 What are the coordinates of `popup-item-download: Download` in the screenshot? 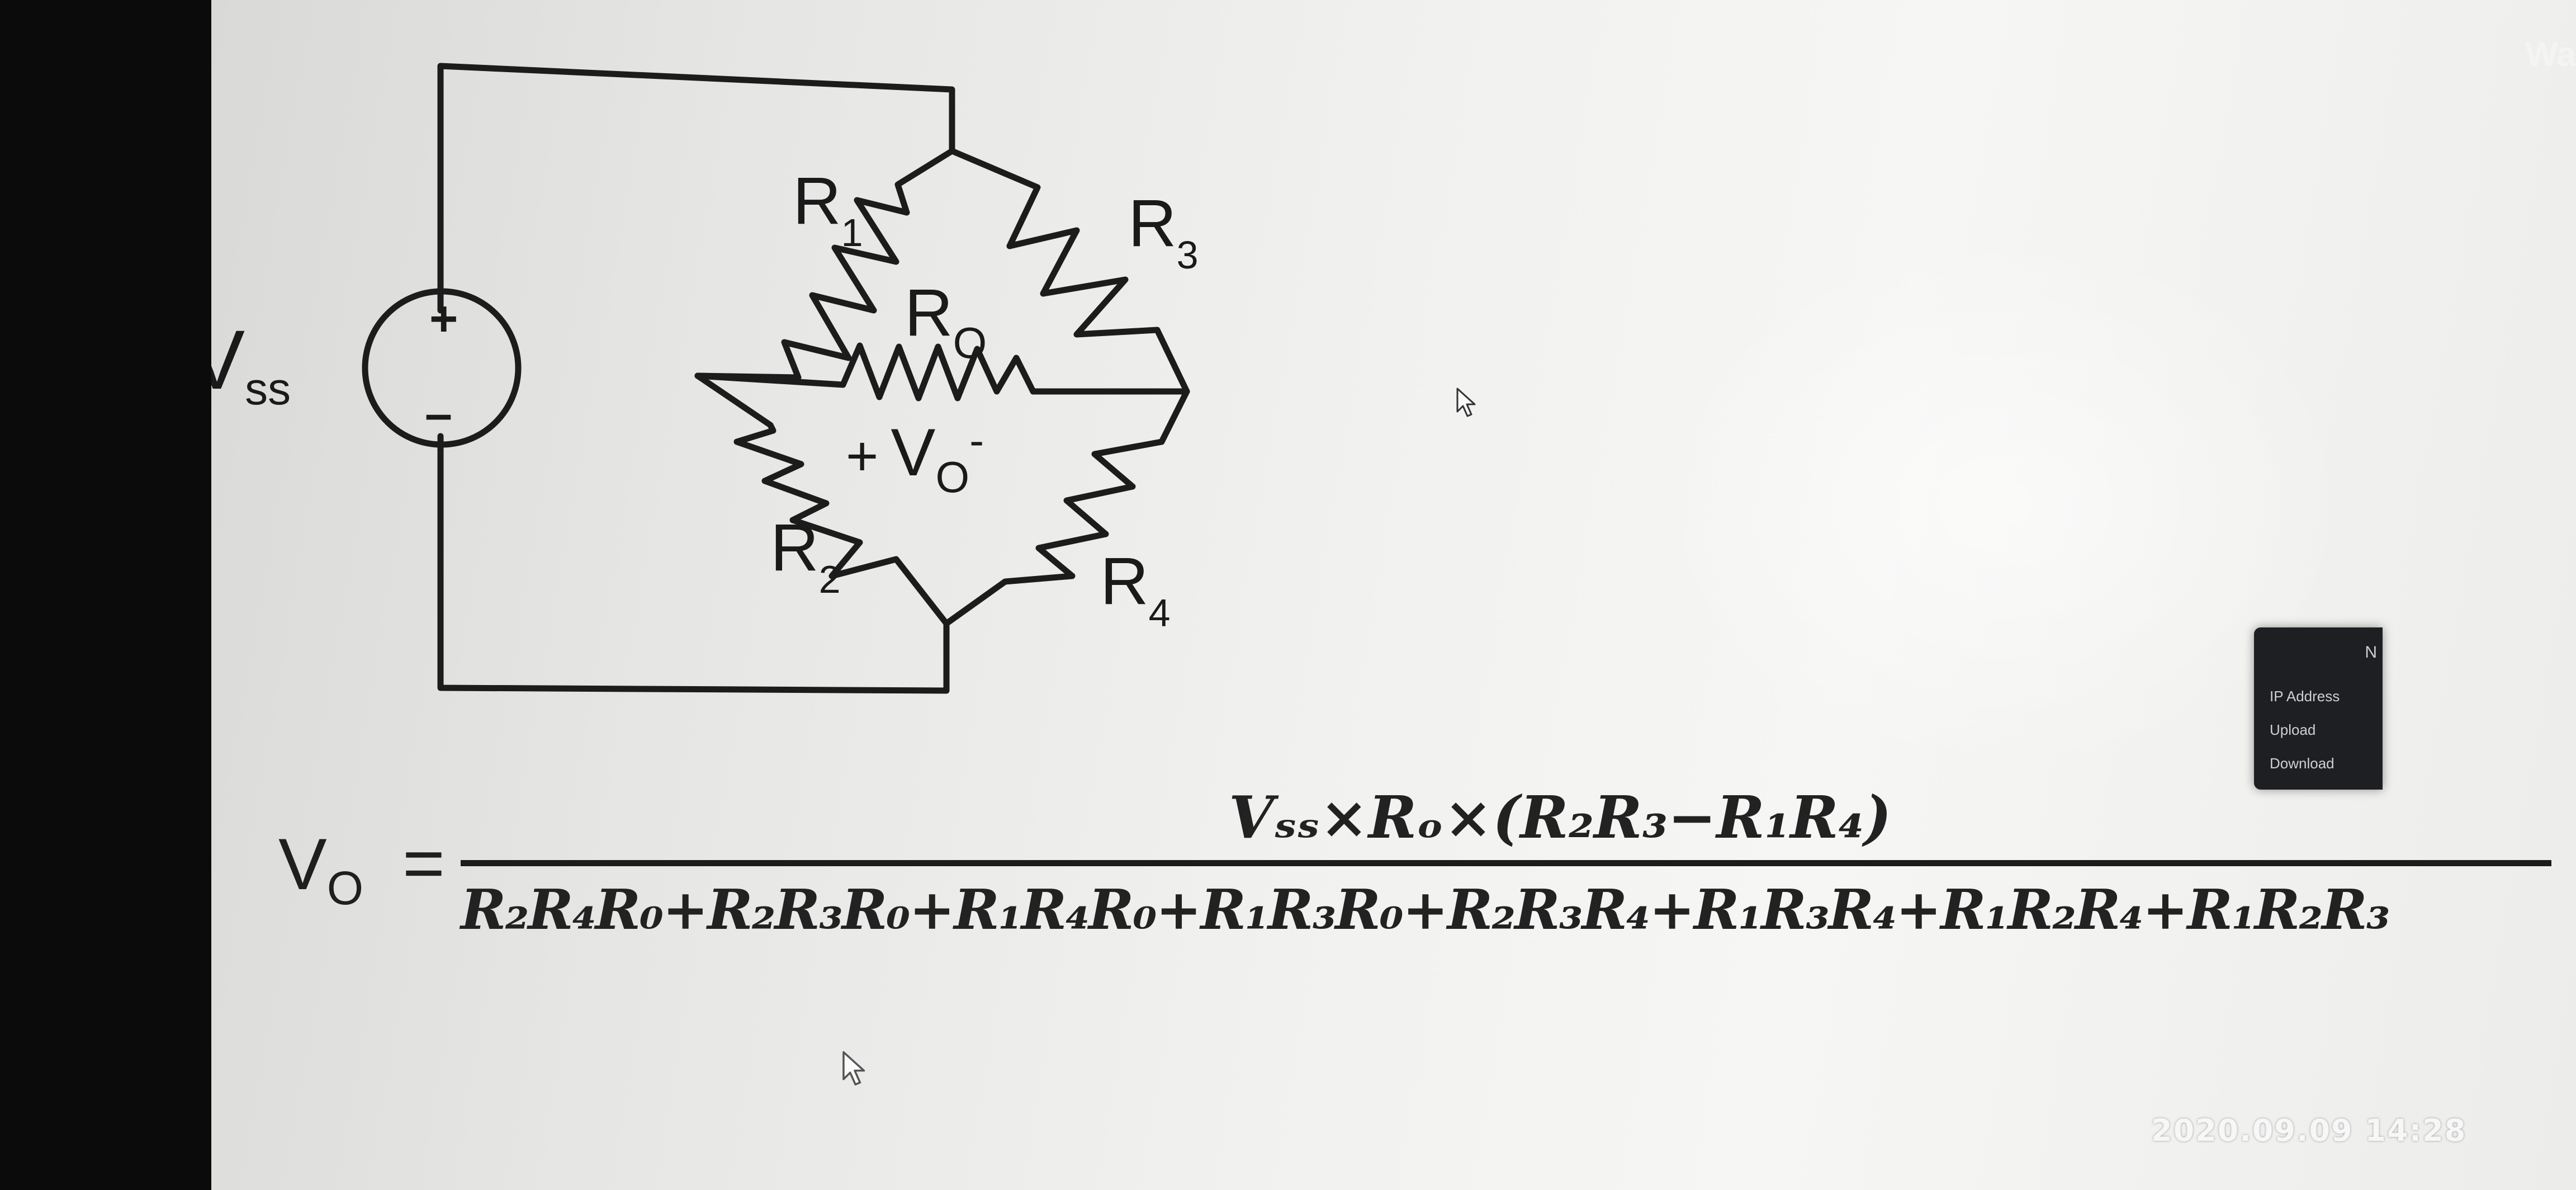 It's located at (2302, 764).